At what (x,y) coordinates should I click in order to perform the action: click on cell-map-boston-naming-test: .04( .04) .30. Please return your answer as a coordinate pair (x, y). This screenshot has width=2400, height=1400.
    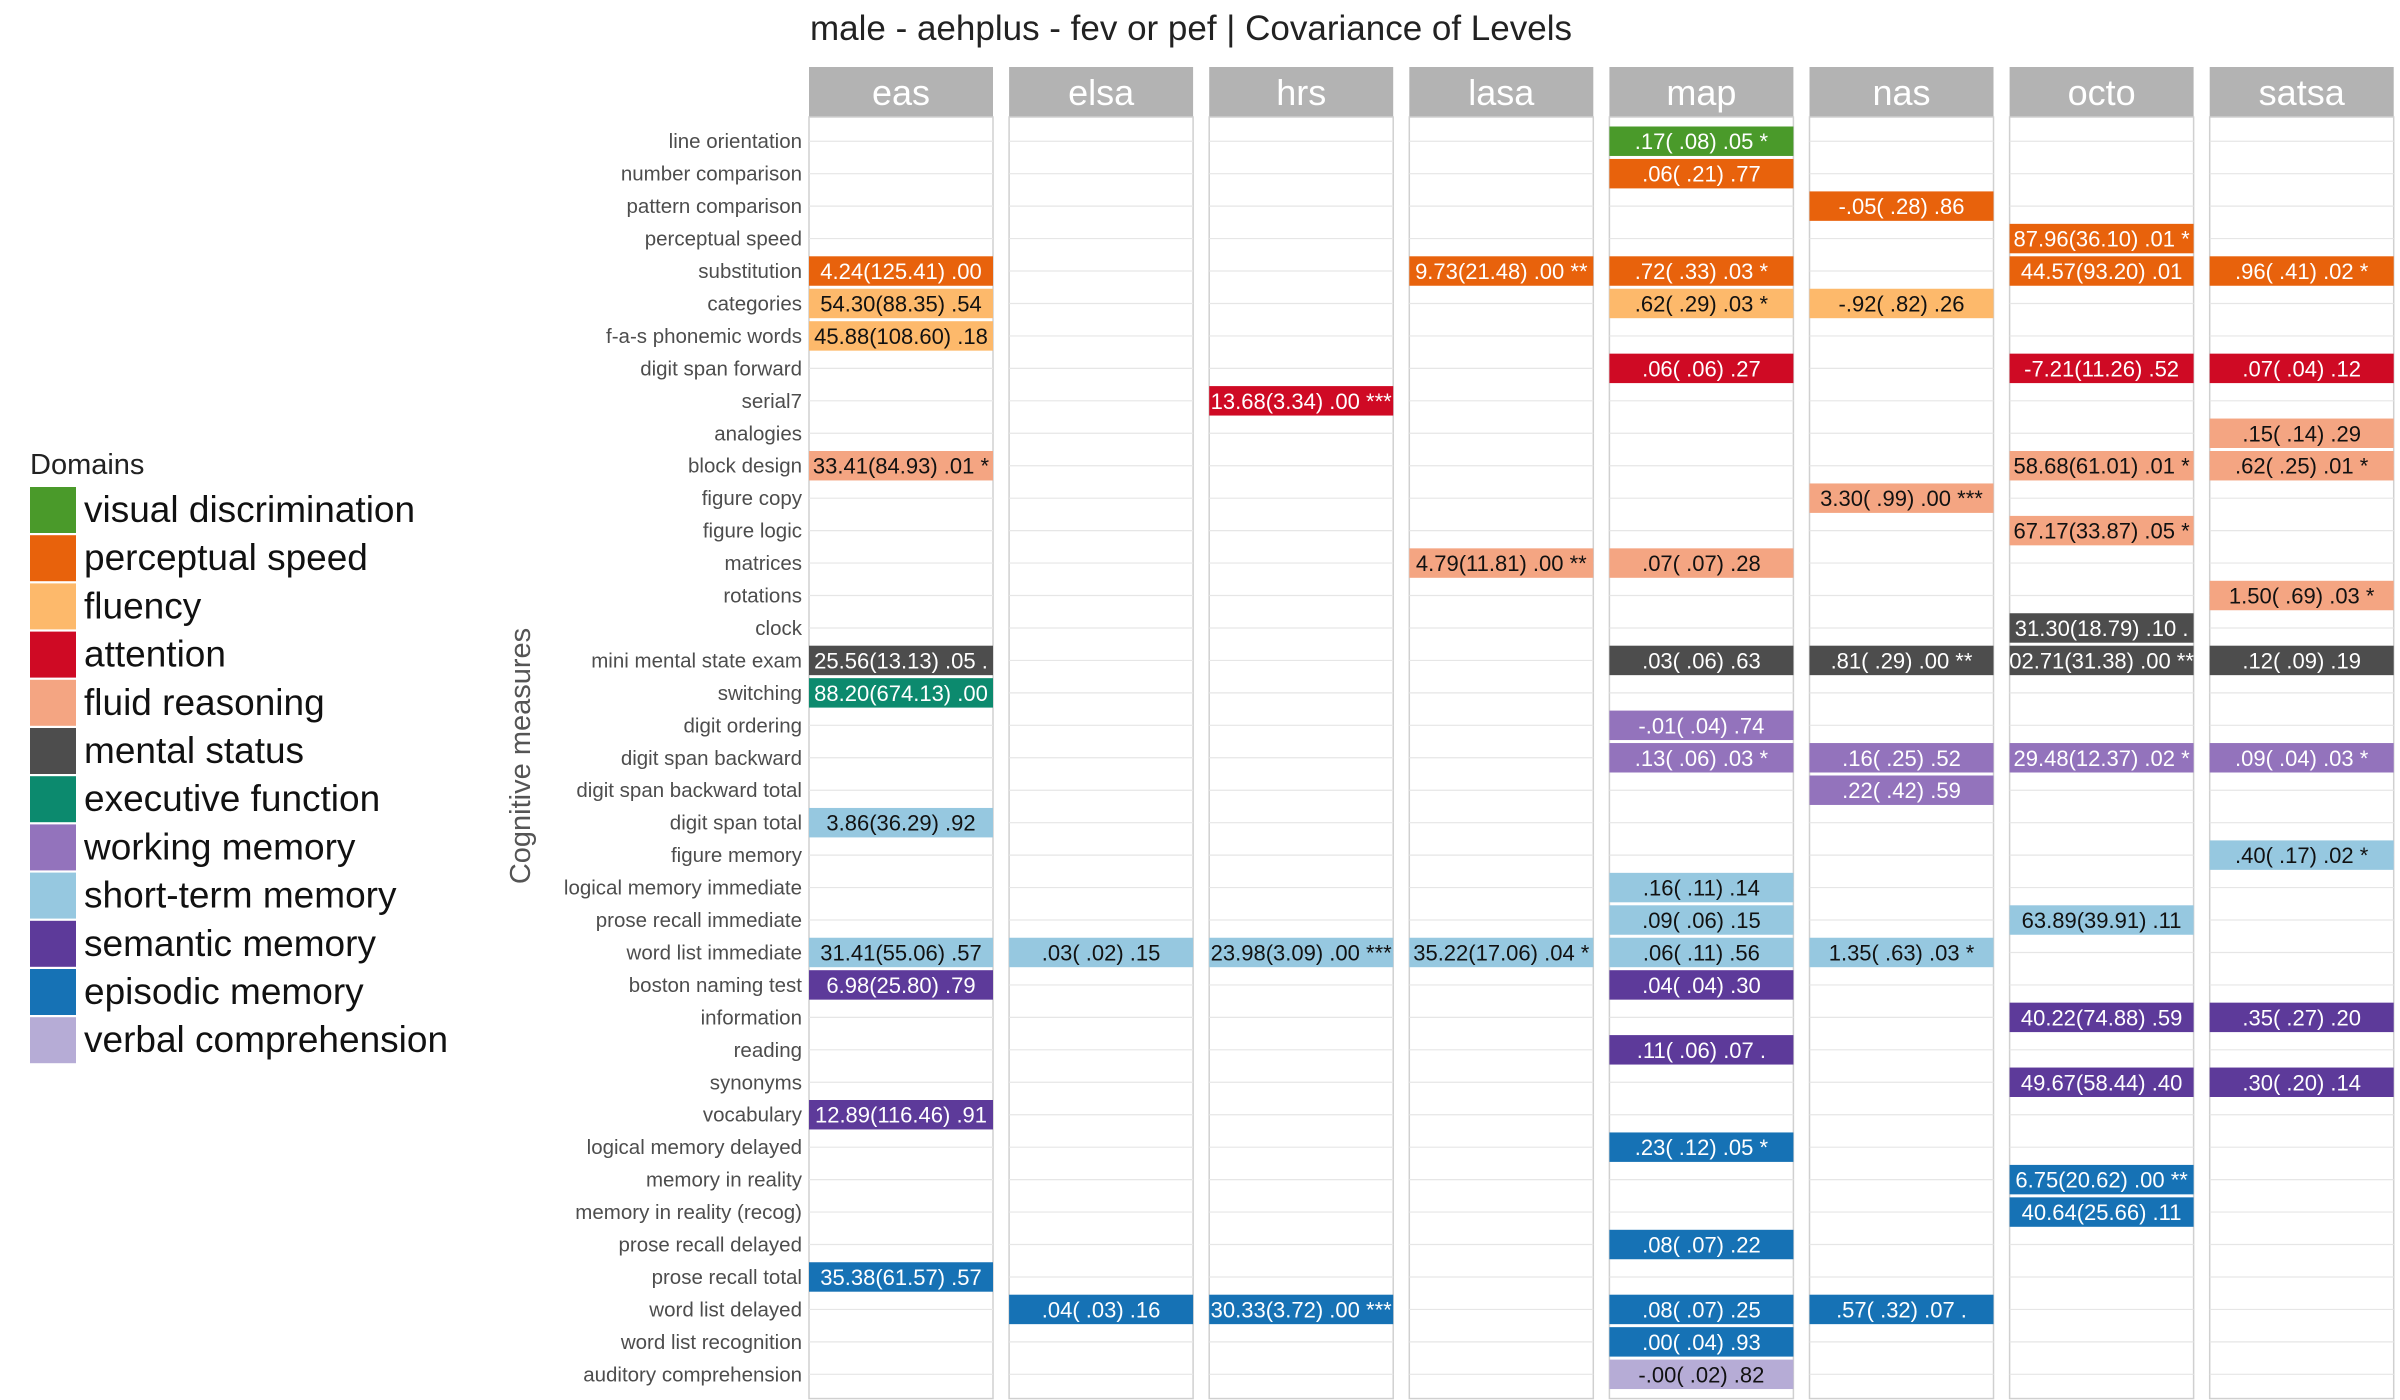
    Looking at the image, I should click on (1701, 985).